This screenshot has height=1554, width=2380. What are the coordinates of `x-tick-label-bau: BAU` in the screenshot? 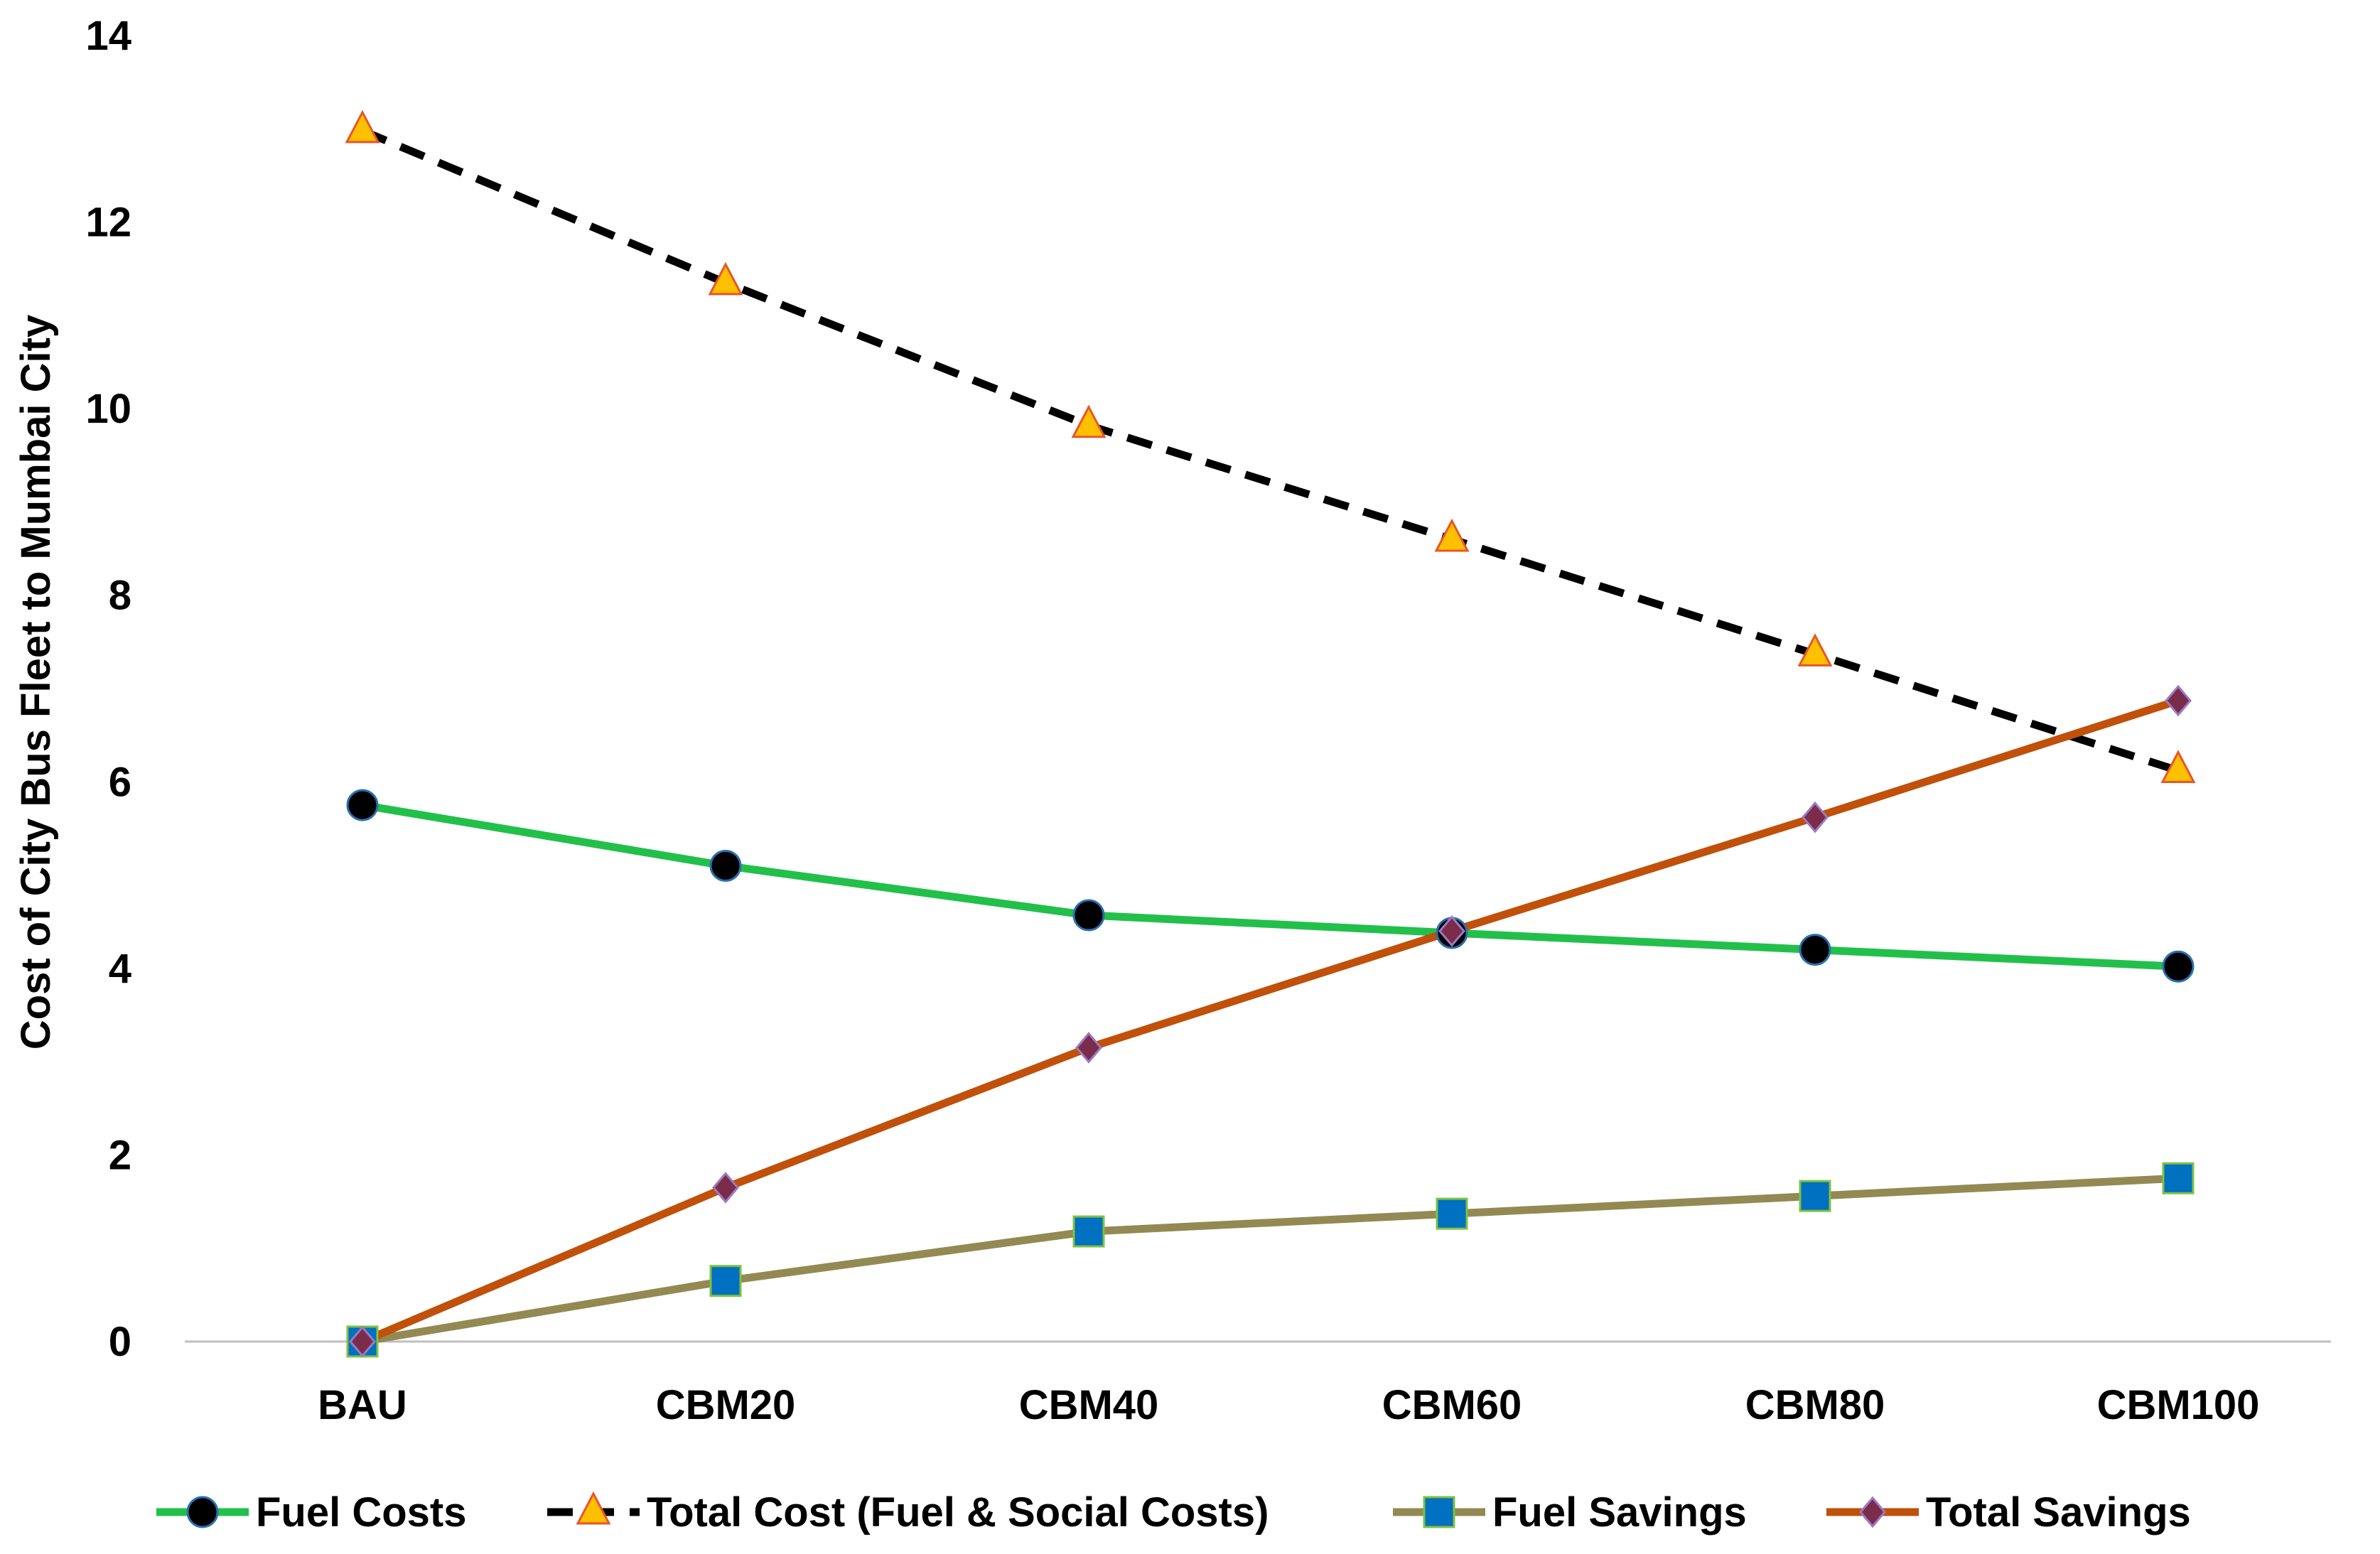 It's located at (363, 1405).